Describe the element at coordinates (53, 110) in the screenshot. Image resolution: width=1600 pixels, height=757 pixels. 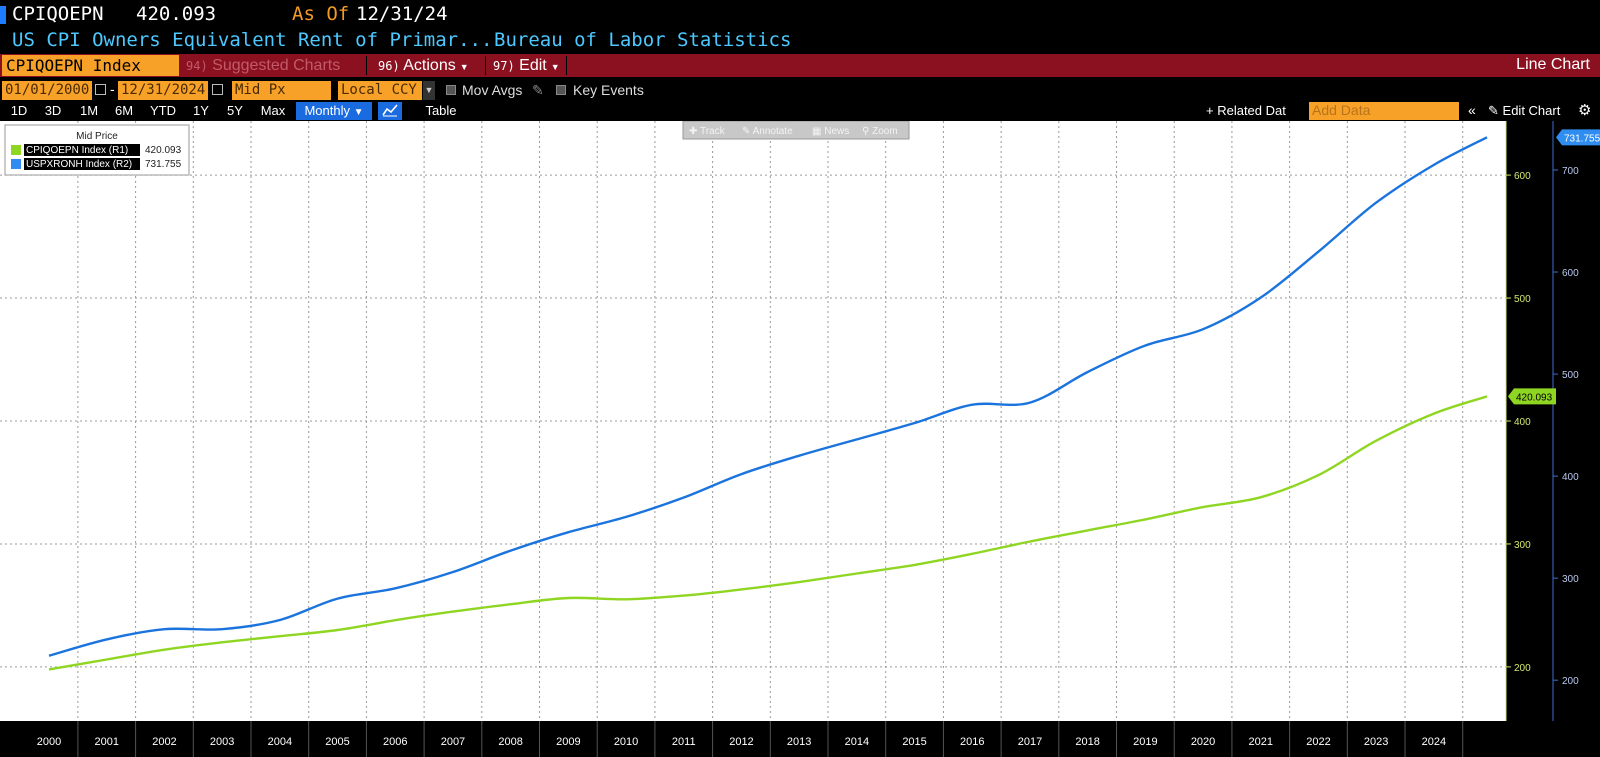
I see `period-button-3d: 3D` at that location.